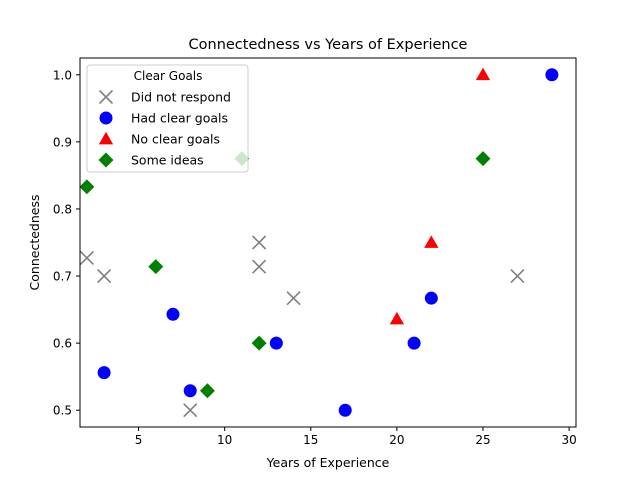 The height and width of the screenshot is (484, 640). What do you see at coordinates (568, 440) in the screenshot?
I see `x-tick-label: 30` at bounding box center [568, 440].